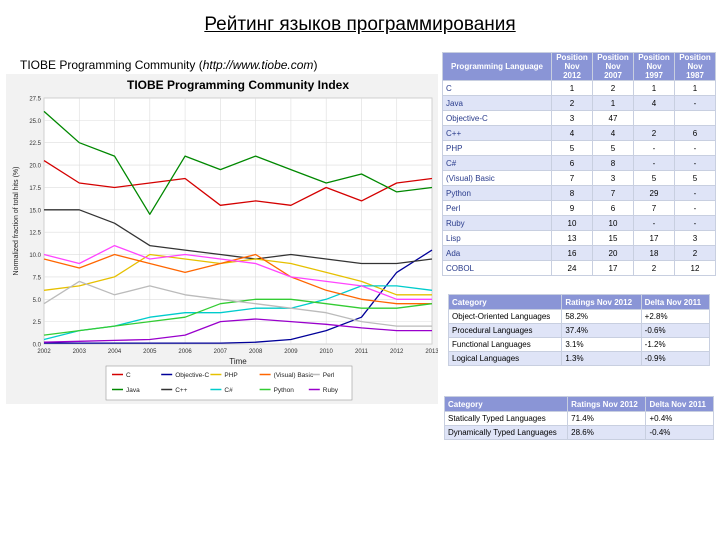 This screenshot has width=720, height=540. What do you see at coordinates (497, 66) in the screenshot?
I see `rank-table-header-cell: Programming Language` at bounding box center [497, 66].